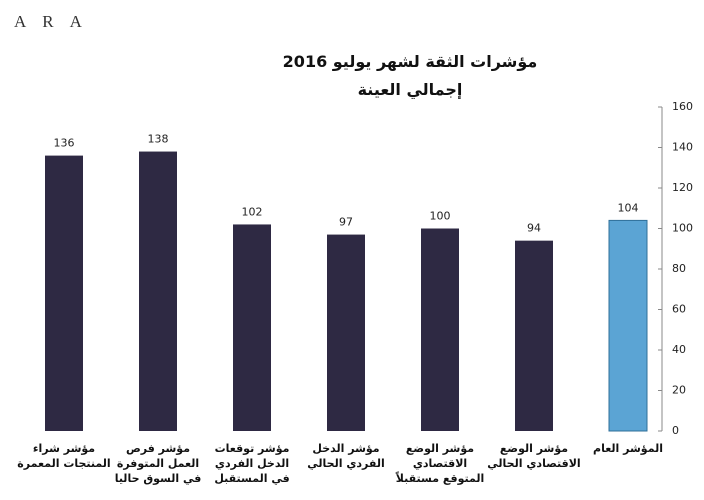 This screenshot has height=500, width=704. What do you see at coordinates (440, 463) in the screenshot?
I see `x-tick-label: مؤشر الوضع الاقتصادي المتوقع مستقبلاً` at bounding box center [440, 463].